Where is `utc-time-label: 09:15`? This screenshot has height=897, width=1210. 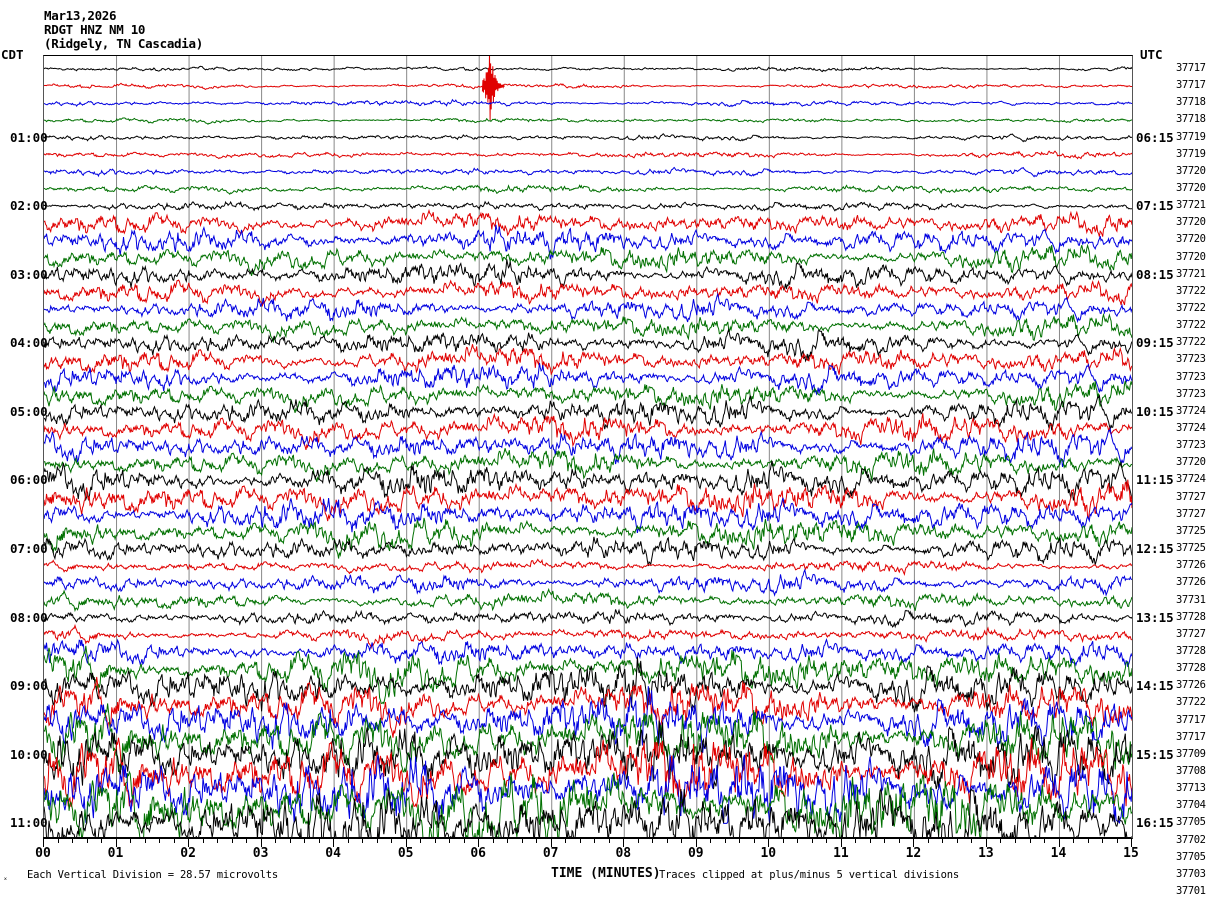
utc-time-label: 09:15 is located at coordinates (1155, 343).